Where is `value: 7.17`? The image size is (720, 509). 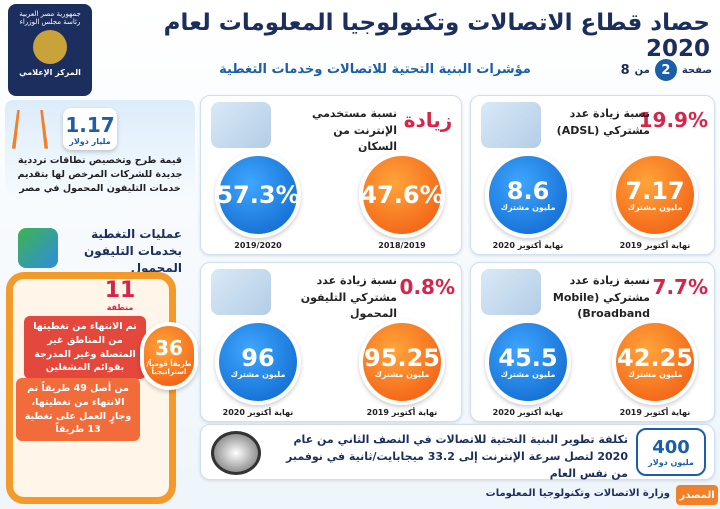 value: 7.17 is located at coordinates (655, 190).